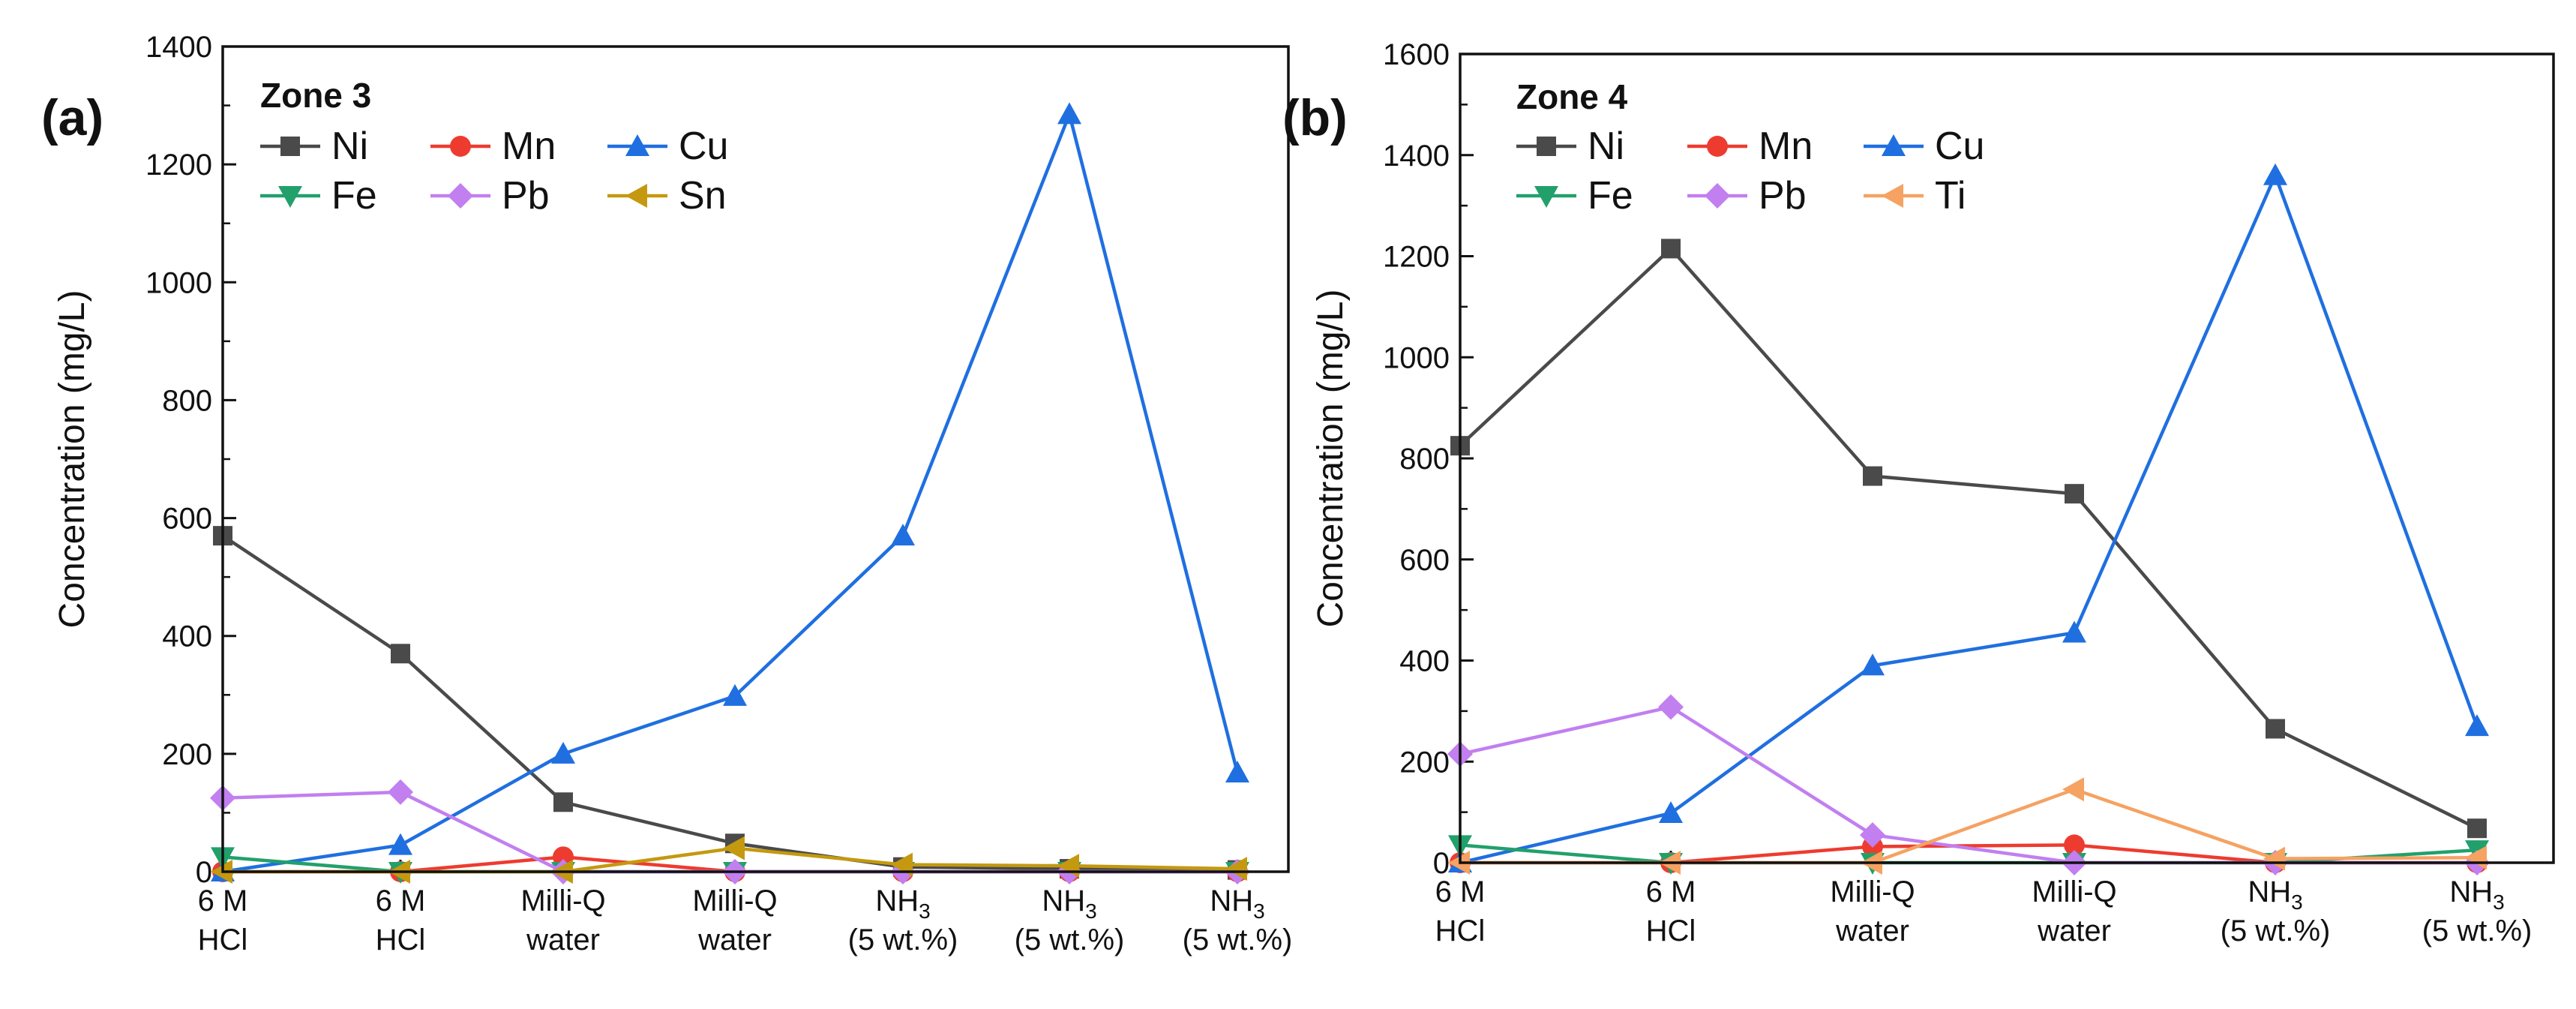 The height and width of the screenshot is (1009, 2576). What do you see at coordinates (1315, 117) in the screenshot?
I see `panel-label: (b)` at bounding box center [1315, 117].